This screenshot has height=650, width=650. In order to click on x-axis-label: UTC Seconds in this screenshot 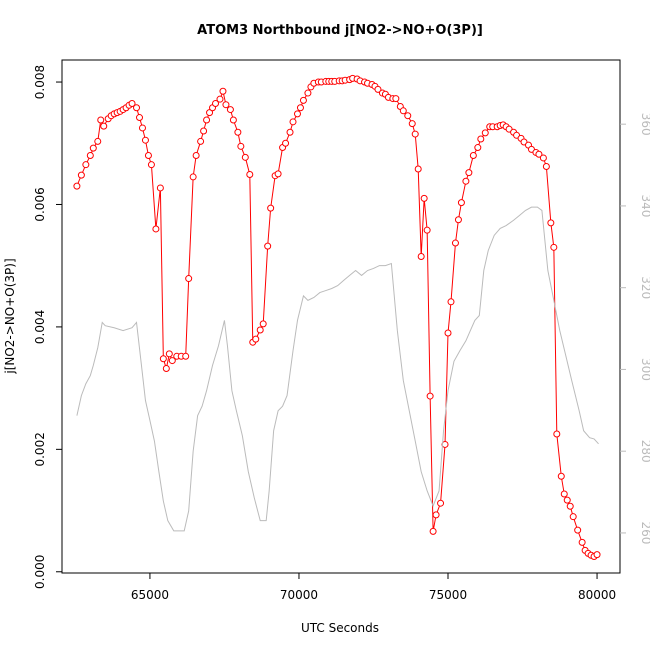, I will do `click(340, 628)`.